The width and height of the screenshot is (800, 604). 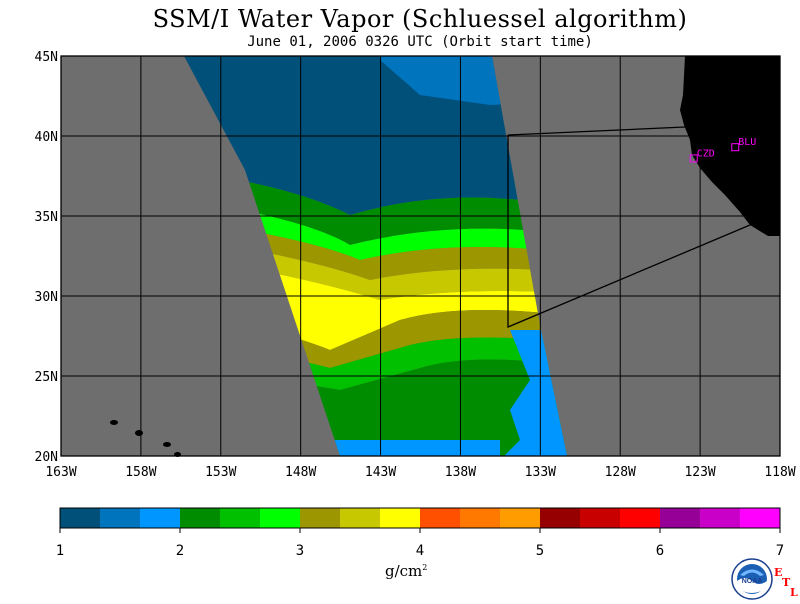 What do you see at coordinates (220, 472) in the screenshot?
I see `lon-label: 153W` at bounding box center [220, 472].